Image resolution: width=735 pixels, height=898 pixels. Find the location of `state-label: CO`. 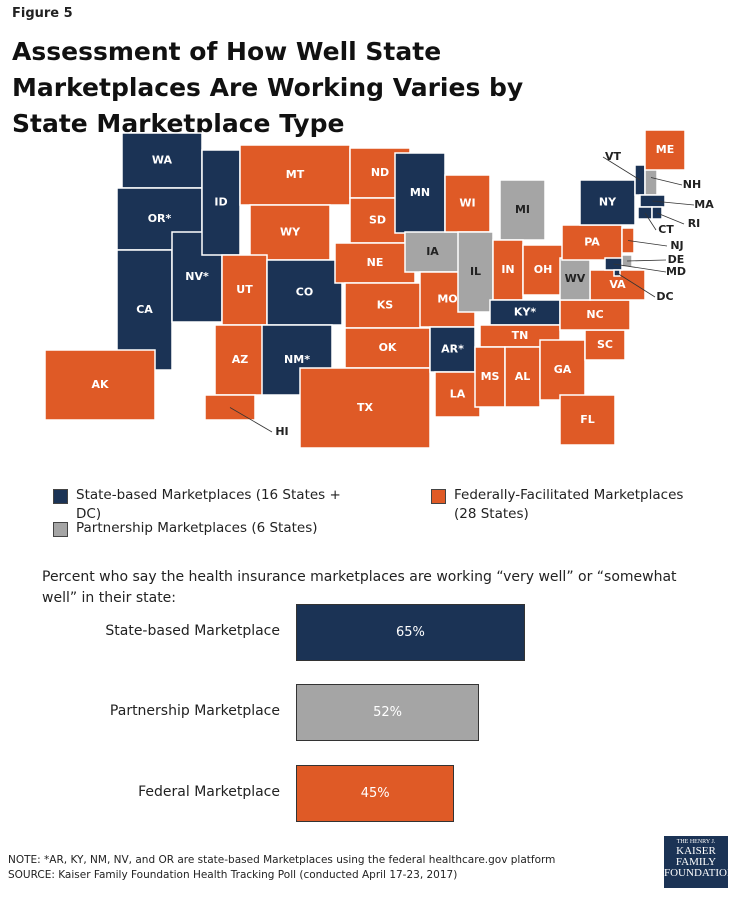

state-label: CO is located at coordinates (304, 292).